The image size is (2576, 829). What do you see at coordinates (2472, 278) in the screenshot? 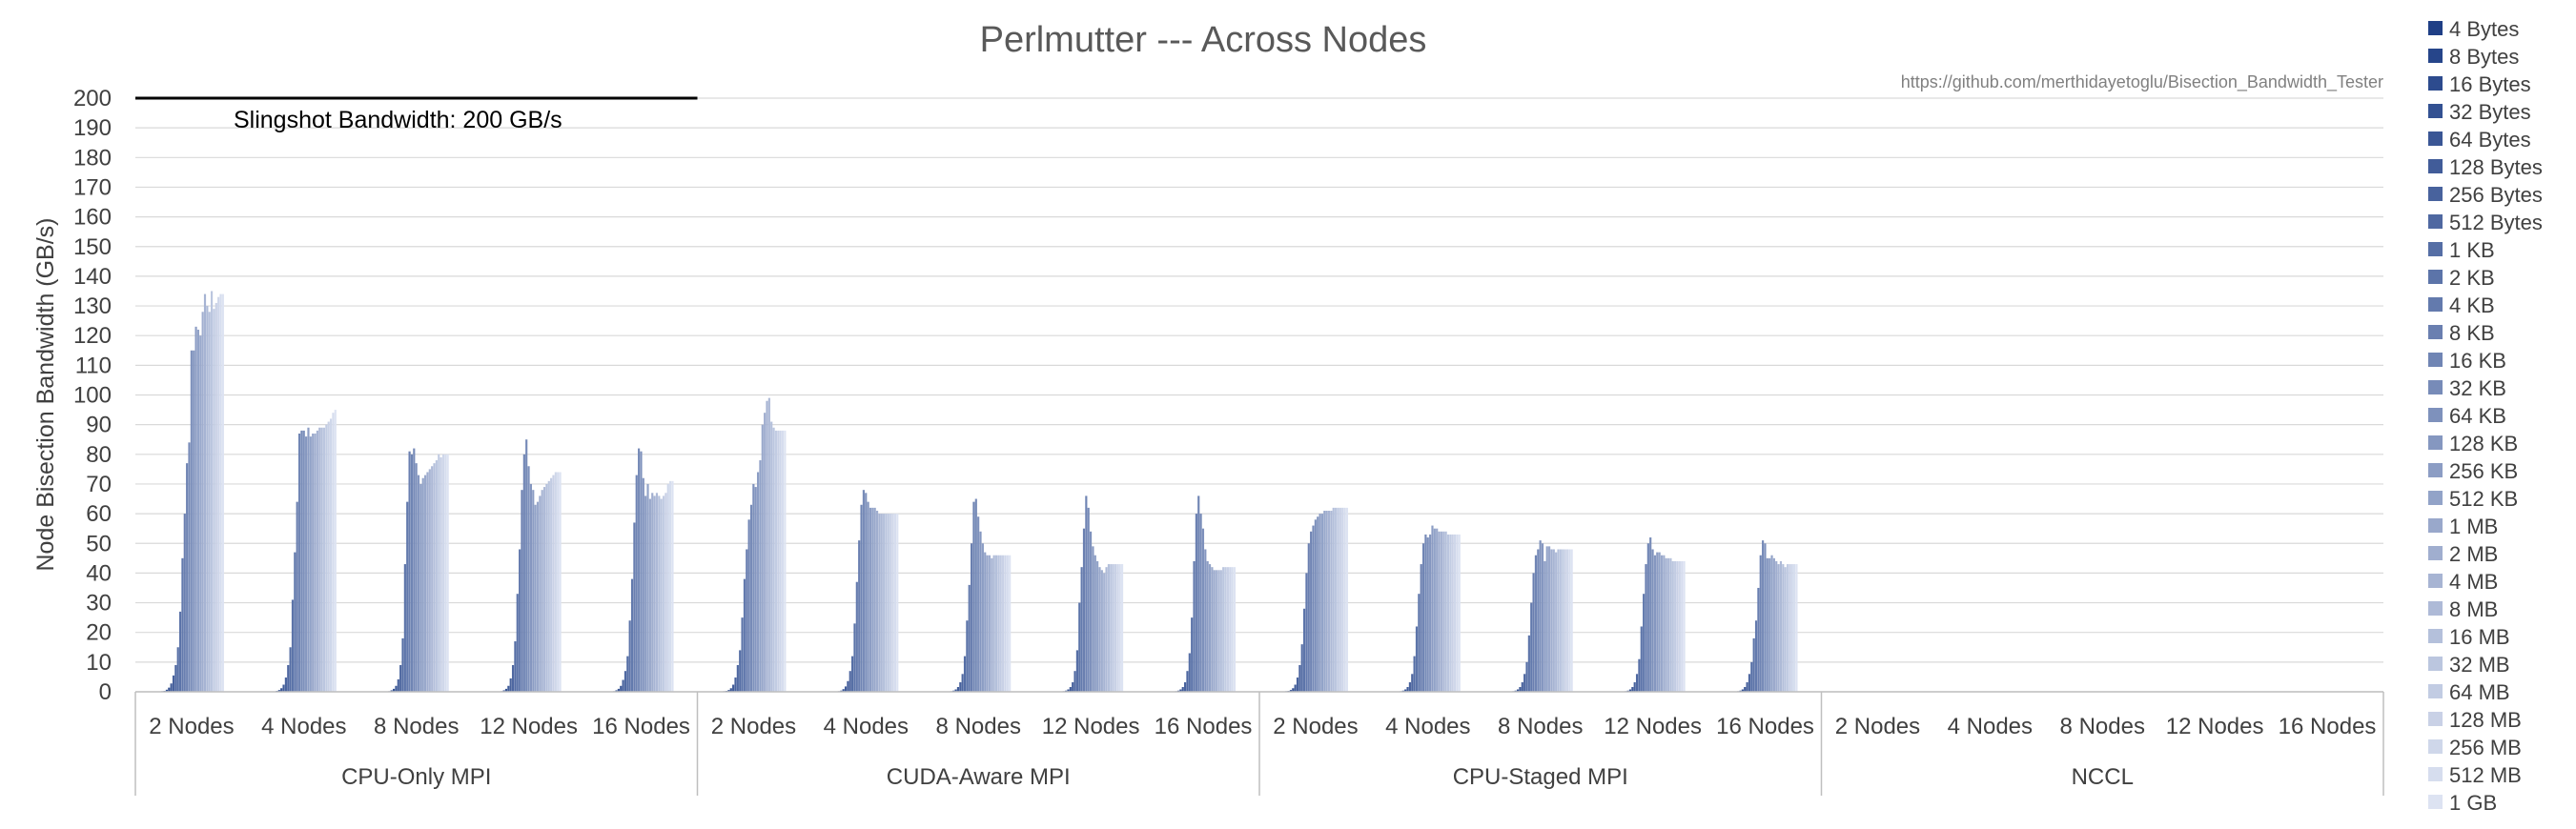
I see `legend-label: 2 KB` at bounding box center [2472, 278].